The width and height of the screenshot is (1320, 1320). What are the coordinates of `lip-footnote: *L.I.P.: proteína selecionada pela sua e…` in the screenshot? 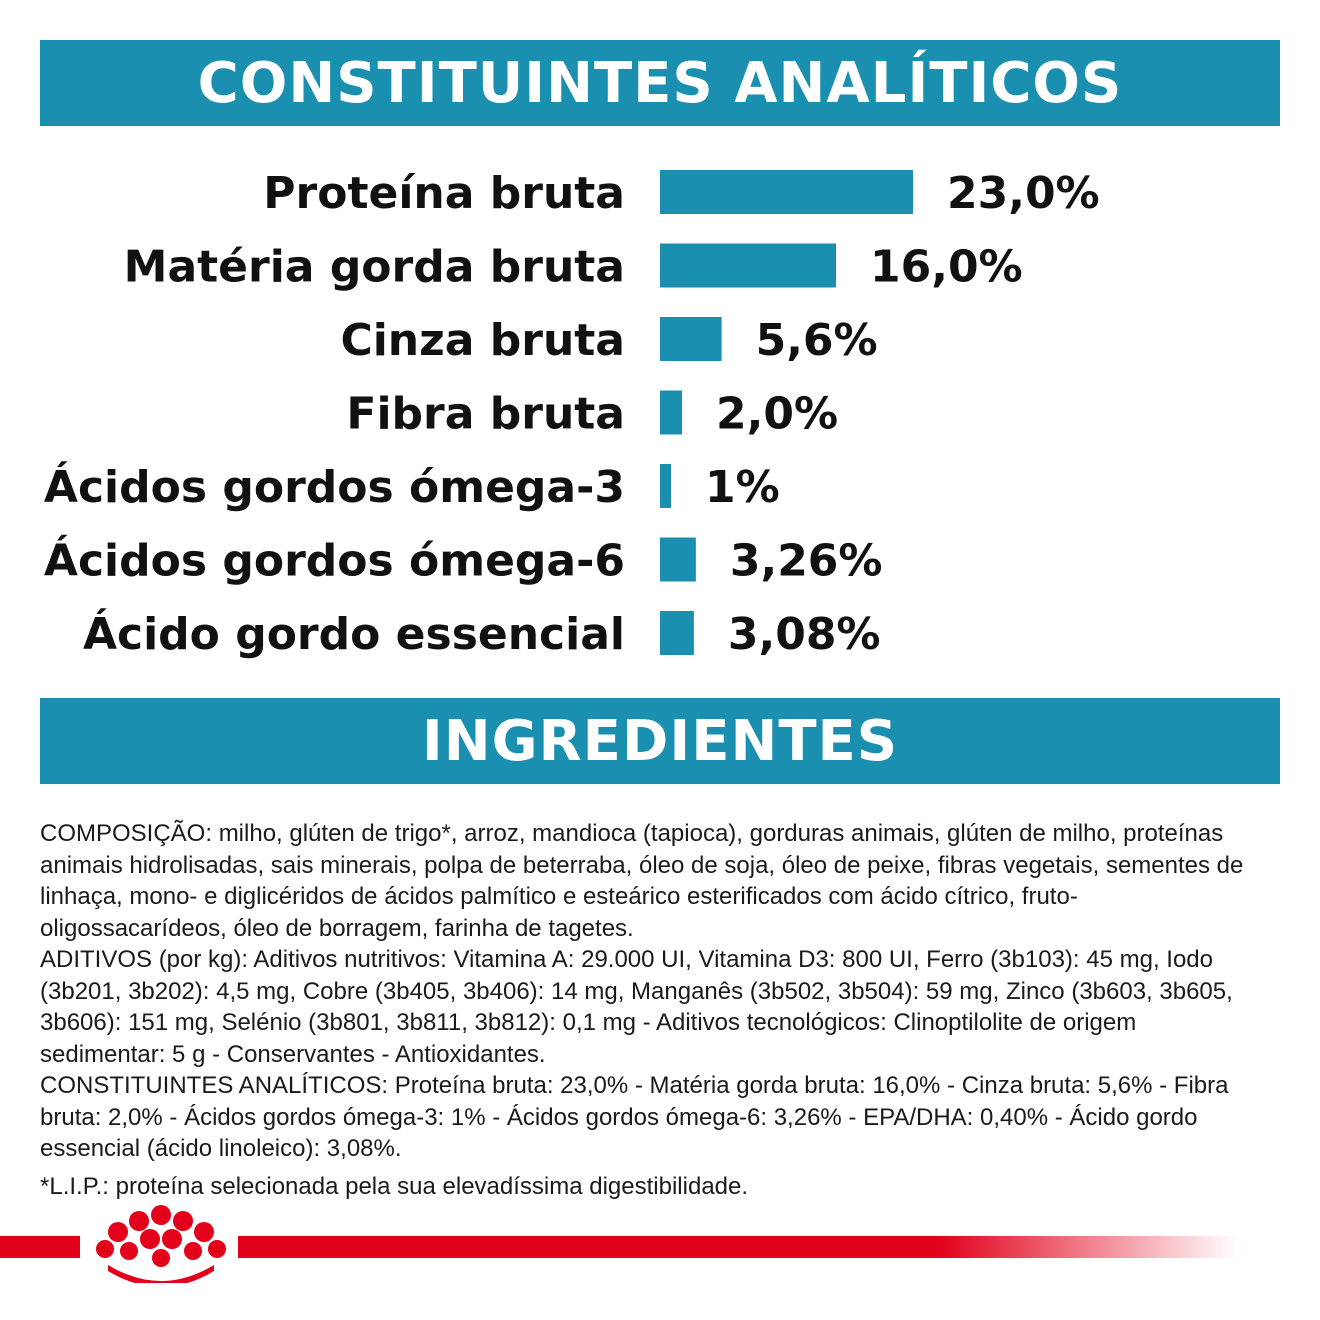 It's located at (394, 1186).